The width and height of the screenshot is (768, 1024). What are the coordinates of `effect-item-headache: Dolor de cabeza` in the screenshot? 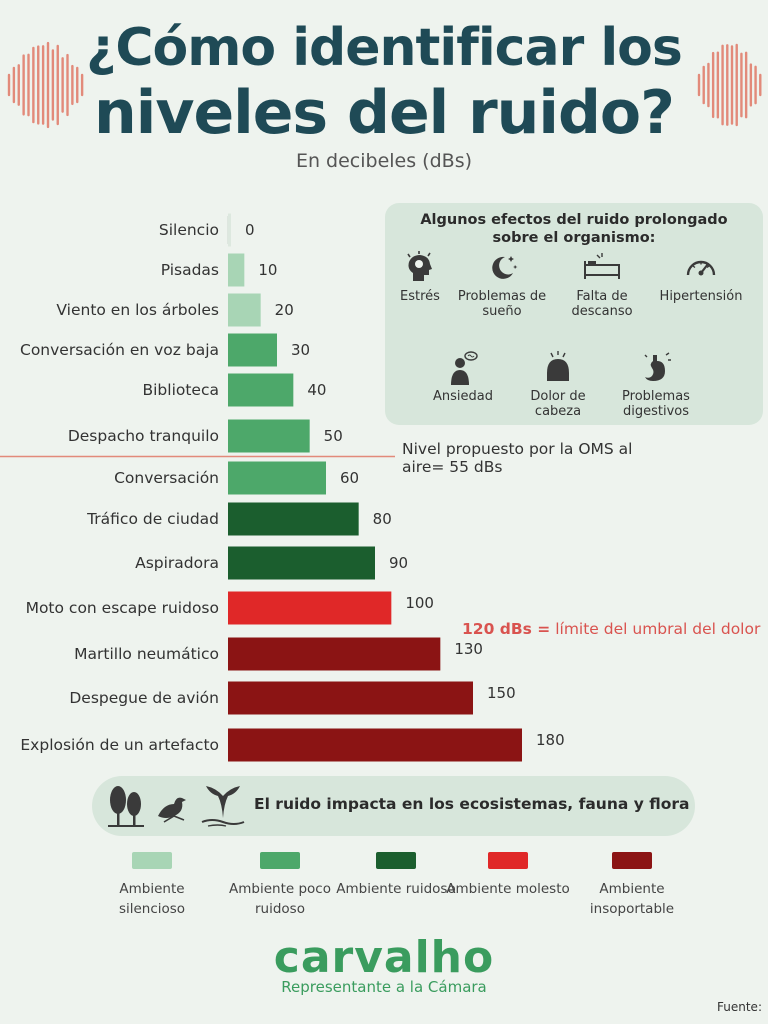 It's located at (558, 385).